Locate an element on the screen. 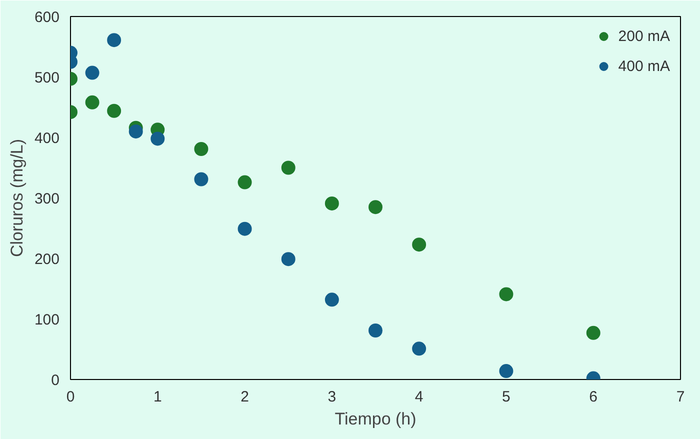 Image resolution: width=700 pixels, height=439 pixels. y-tick-label: 0 is located at coordinates (55, 380).